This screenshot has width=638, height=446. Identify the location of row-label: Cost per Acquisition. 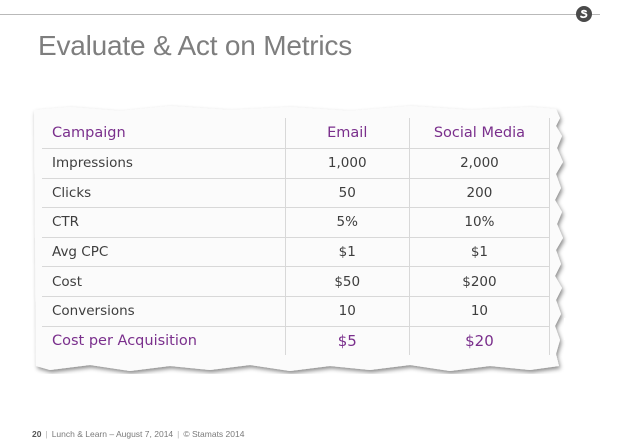
(124, 340).